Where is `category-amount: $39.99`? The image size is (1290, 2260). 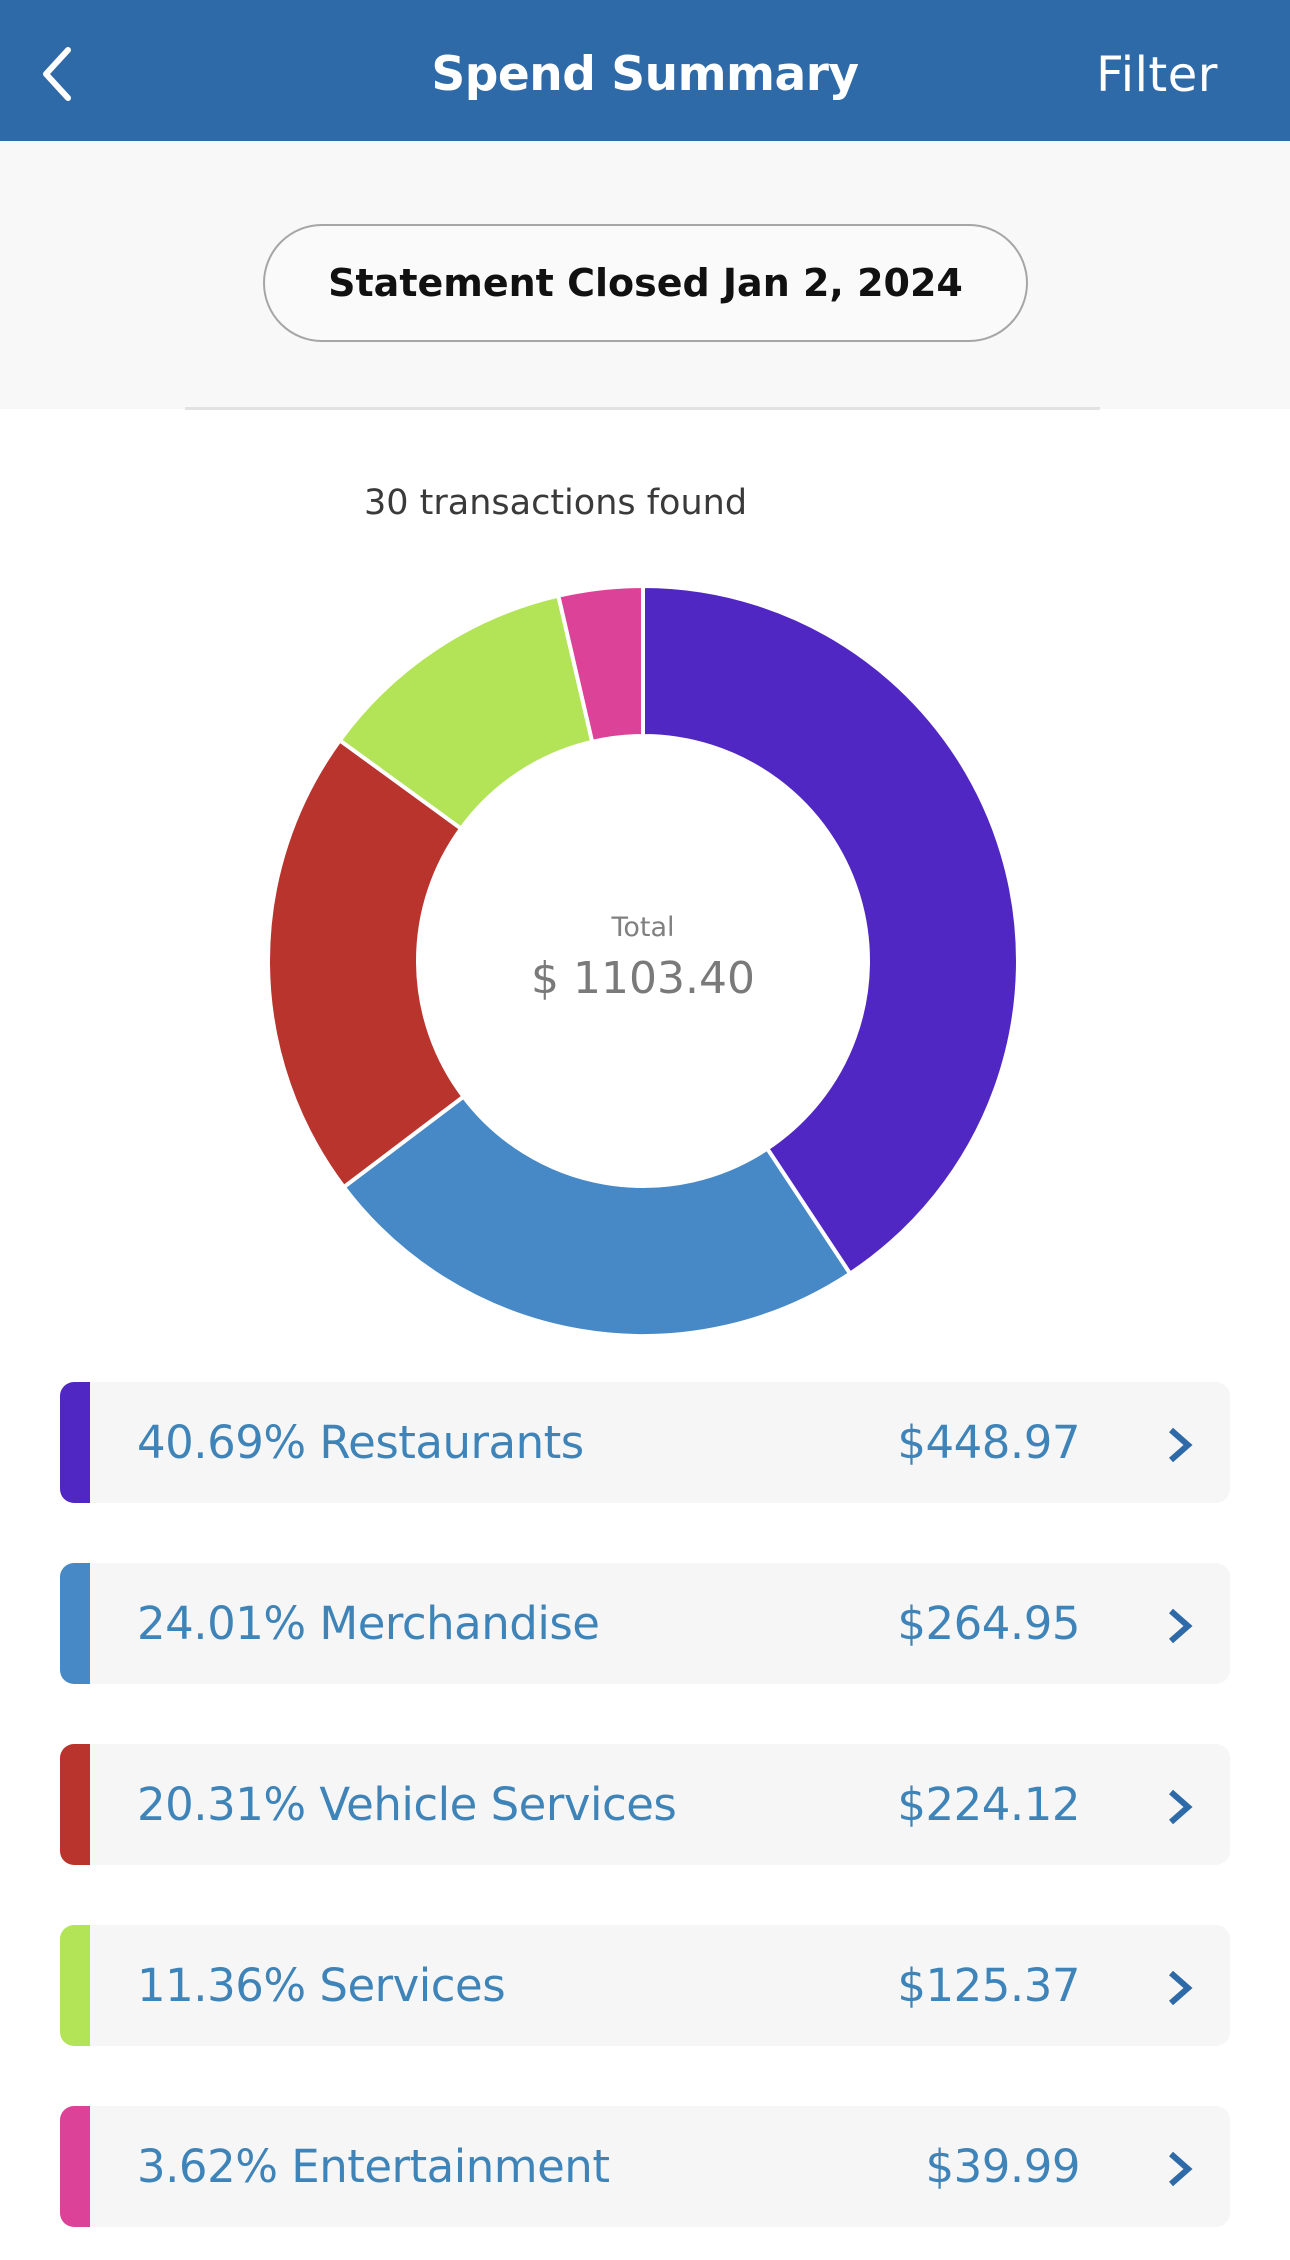 category-amount: $39.99 is located at coordinates (1003, 2166).